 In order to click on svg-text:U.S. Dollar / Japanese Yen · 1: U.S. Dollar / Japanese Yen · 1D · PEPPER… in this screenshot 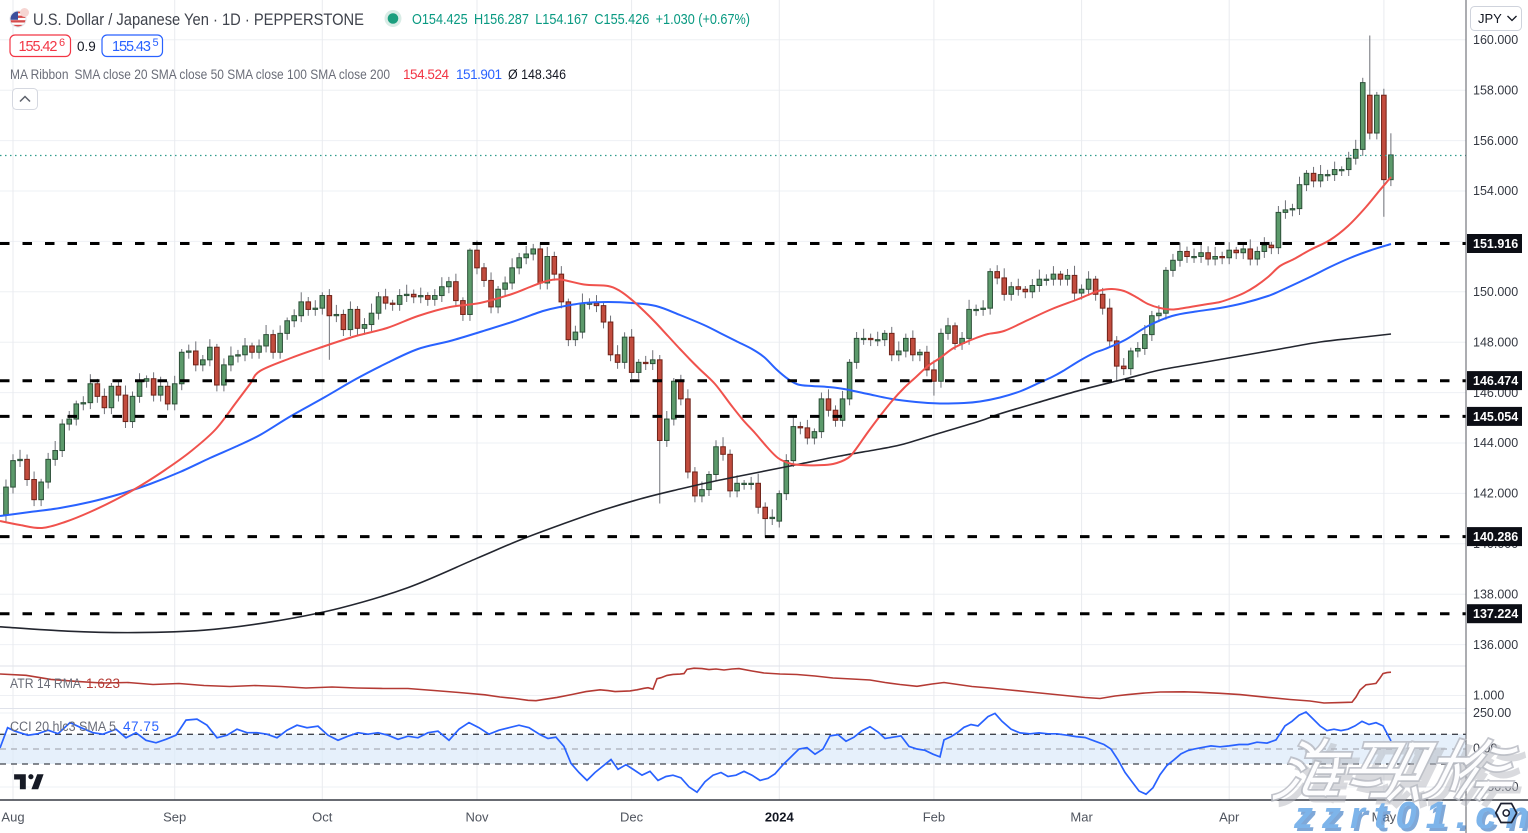, I will do `click(198, 19)`.